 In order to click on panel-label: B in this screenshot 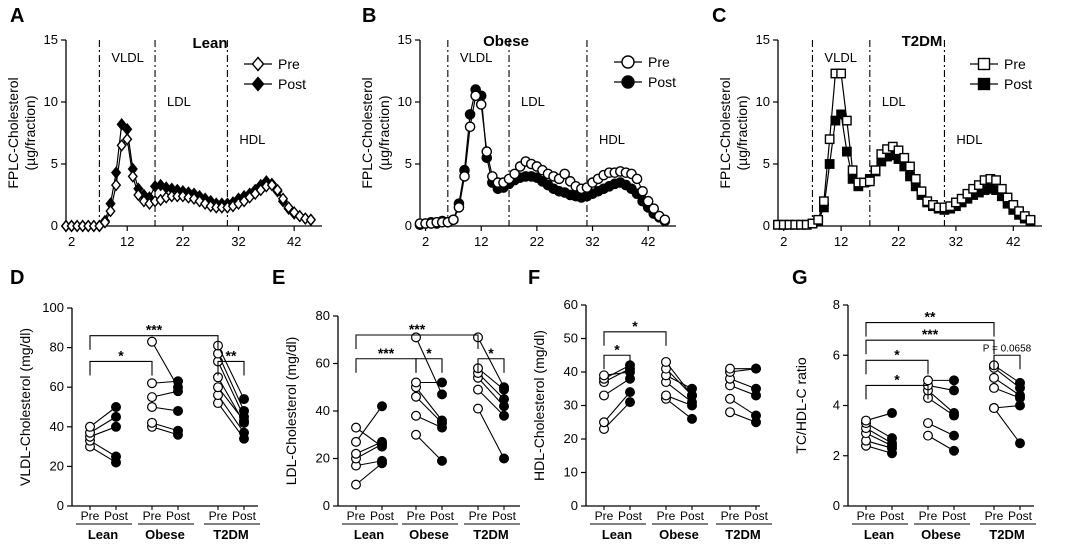, I will do `click(369, 16)`.